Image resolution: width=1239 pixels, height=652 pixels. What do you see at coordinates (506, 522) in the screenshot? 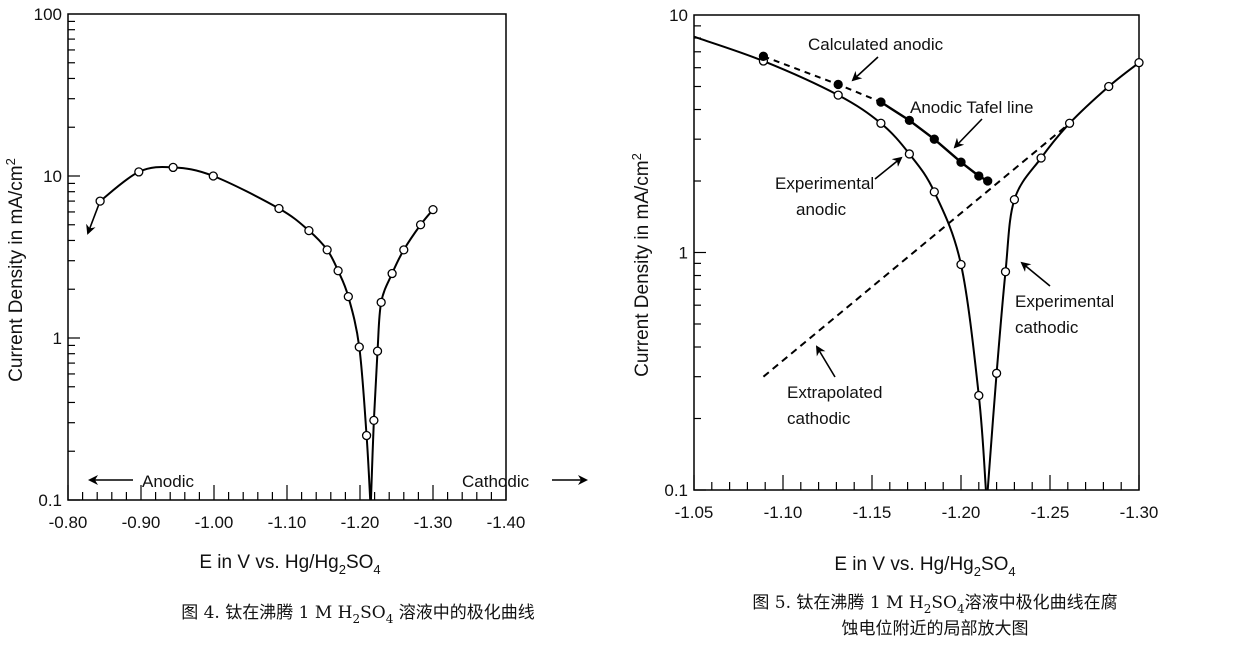
I see `left-x-tick-label: -1.40` at bounding box center [506, 522].